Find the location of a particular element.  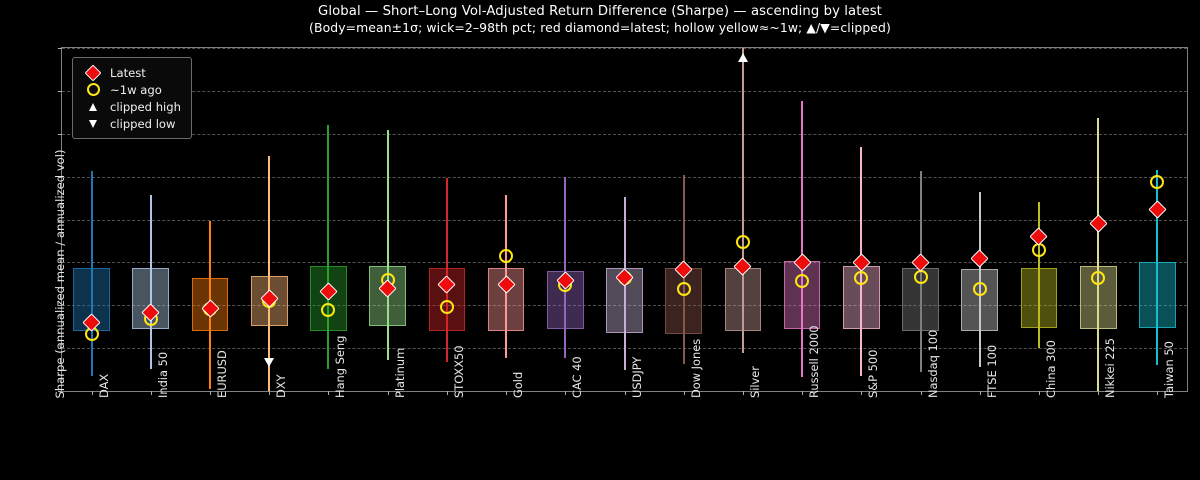

x-tick-label: Gold is located at coordinates (518, 384).